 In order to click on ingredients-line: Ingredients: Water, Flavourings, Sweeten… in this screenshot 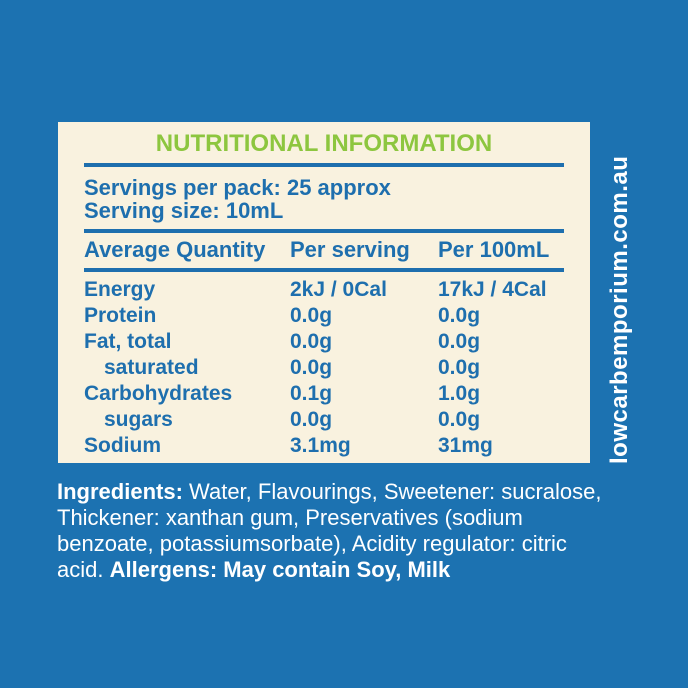, I will do `click(357, 492)`.